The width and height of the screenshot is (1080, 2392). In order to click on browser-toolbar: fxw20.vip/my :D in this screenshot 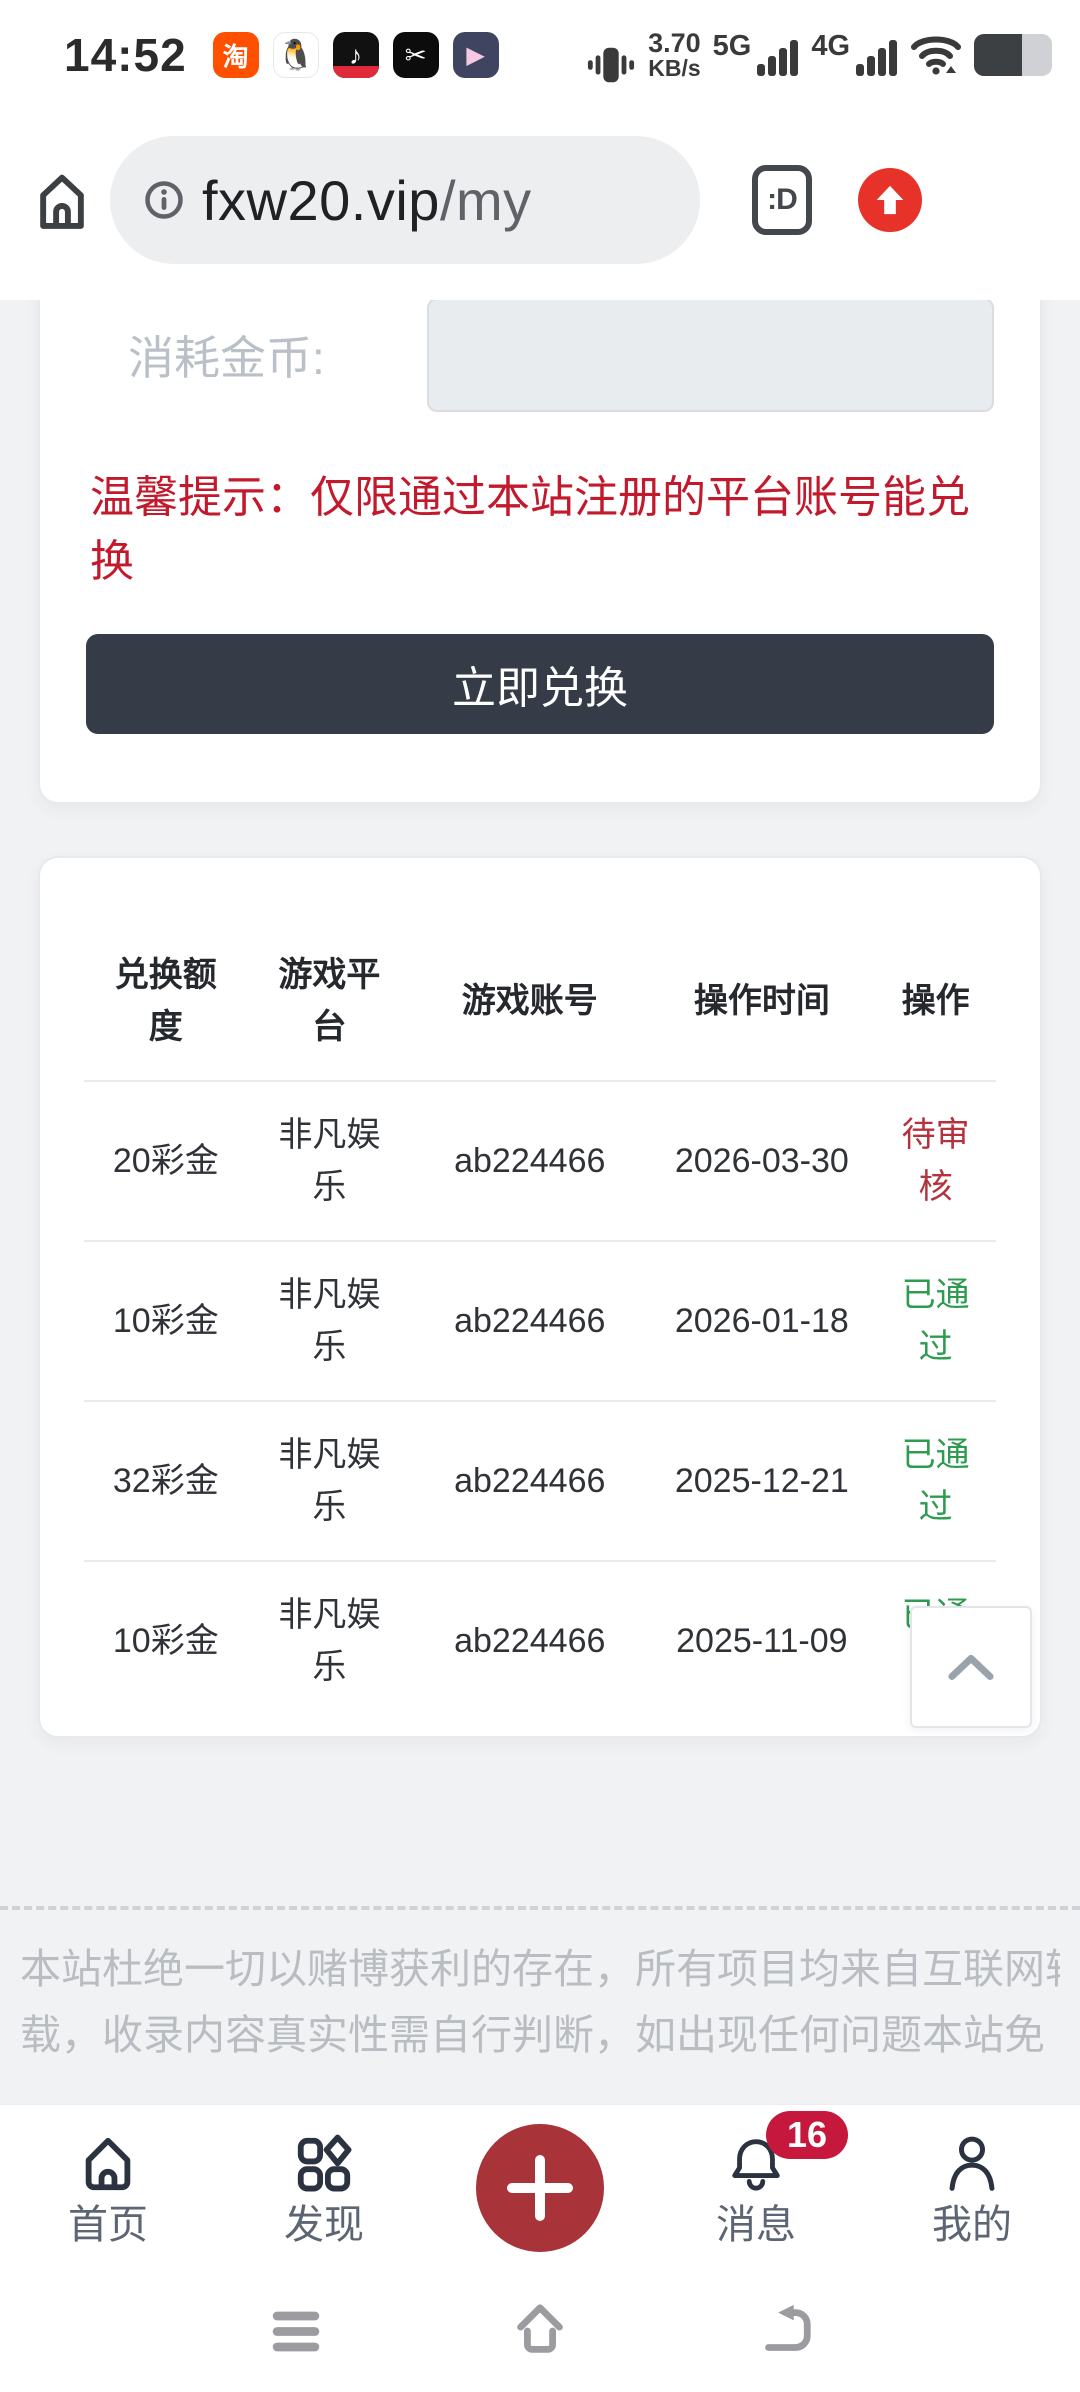, I will do `click(540, 200)`.